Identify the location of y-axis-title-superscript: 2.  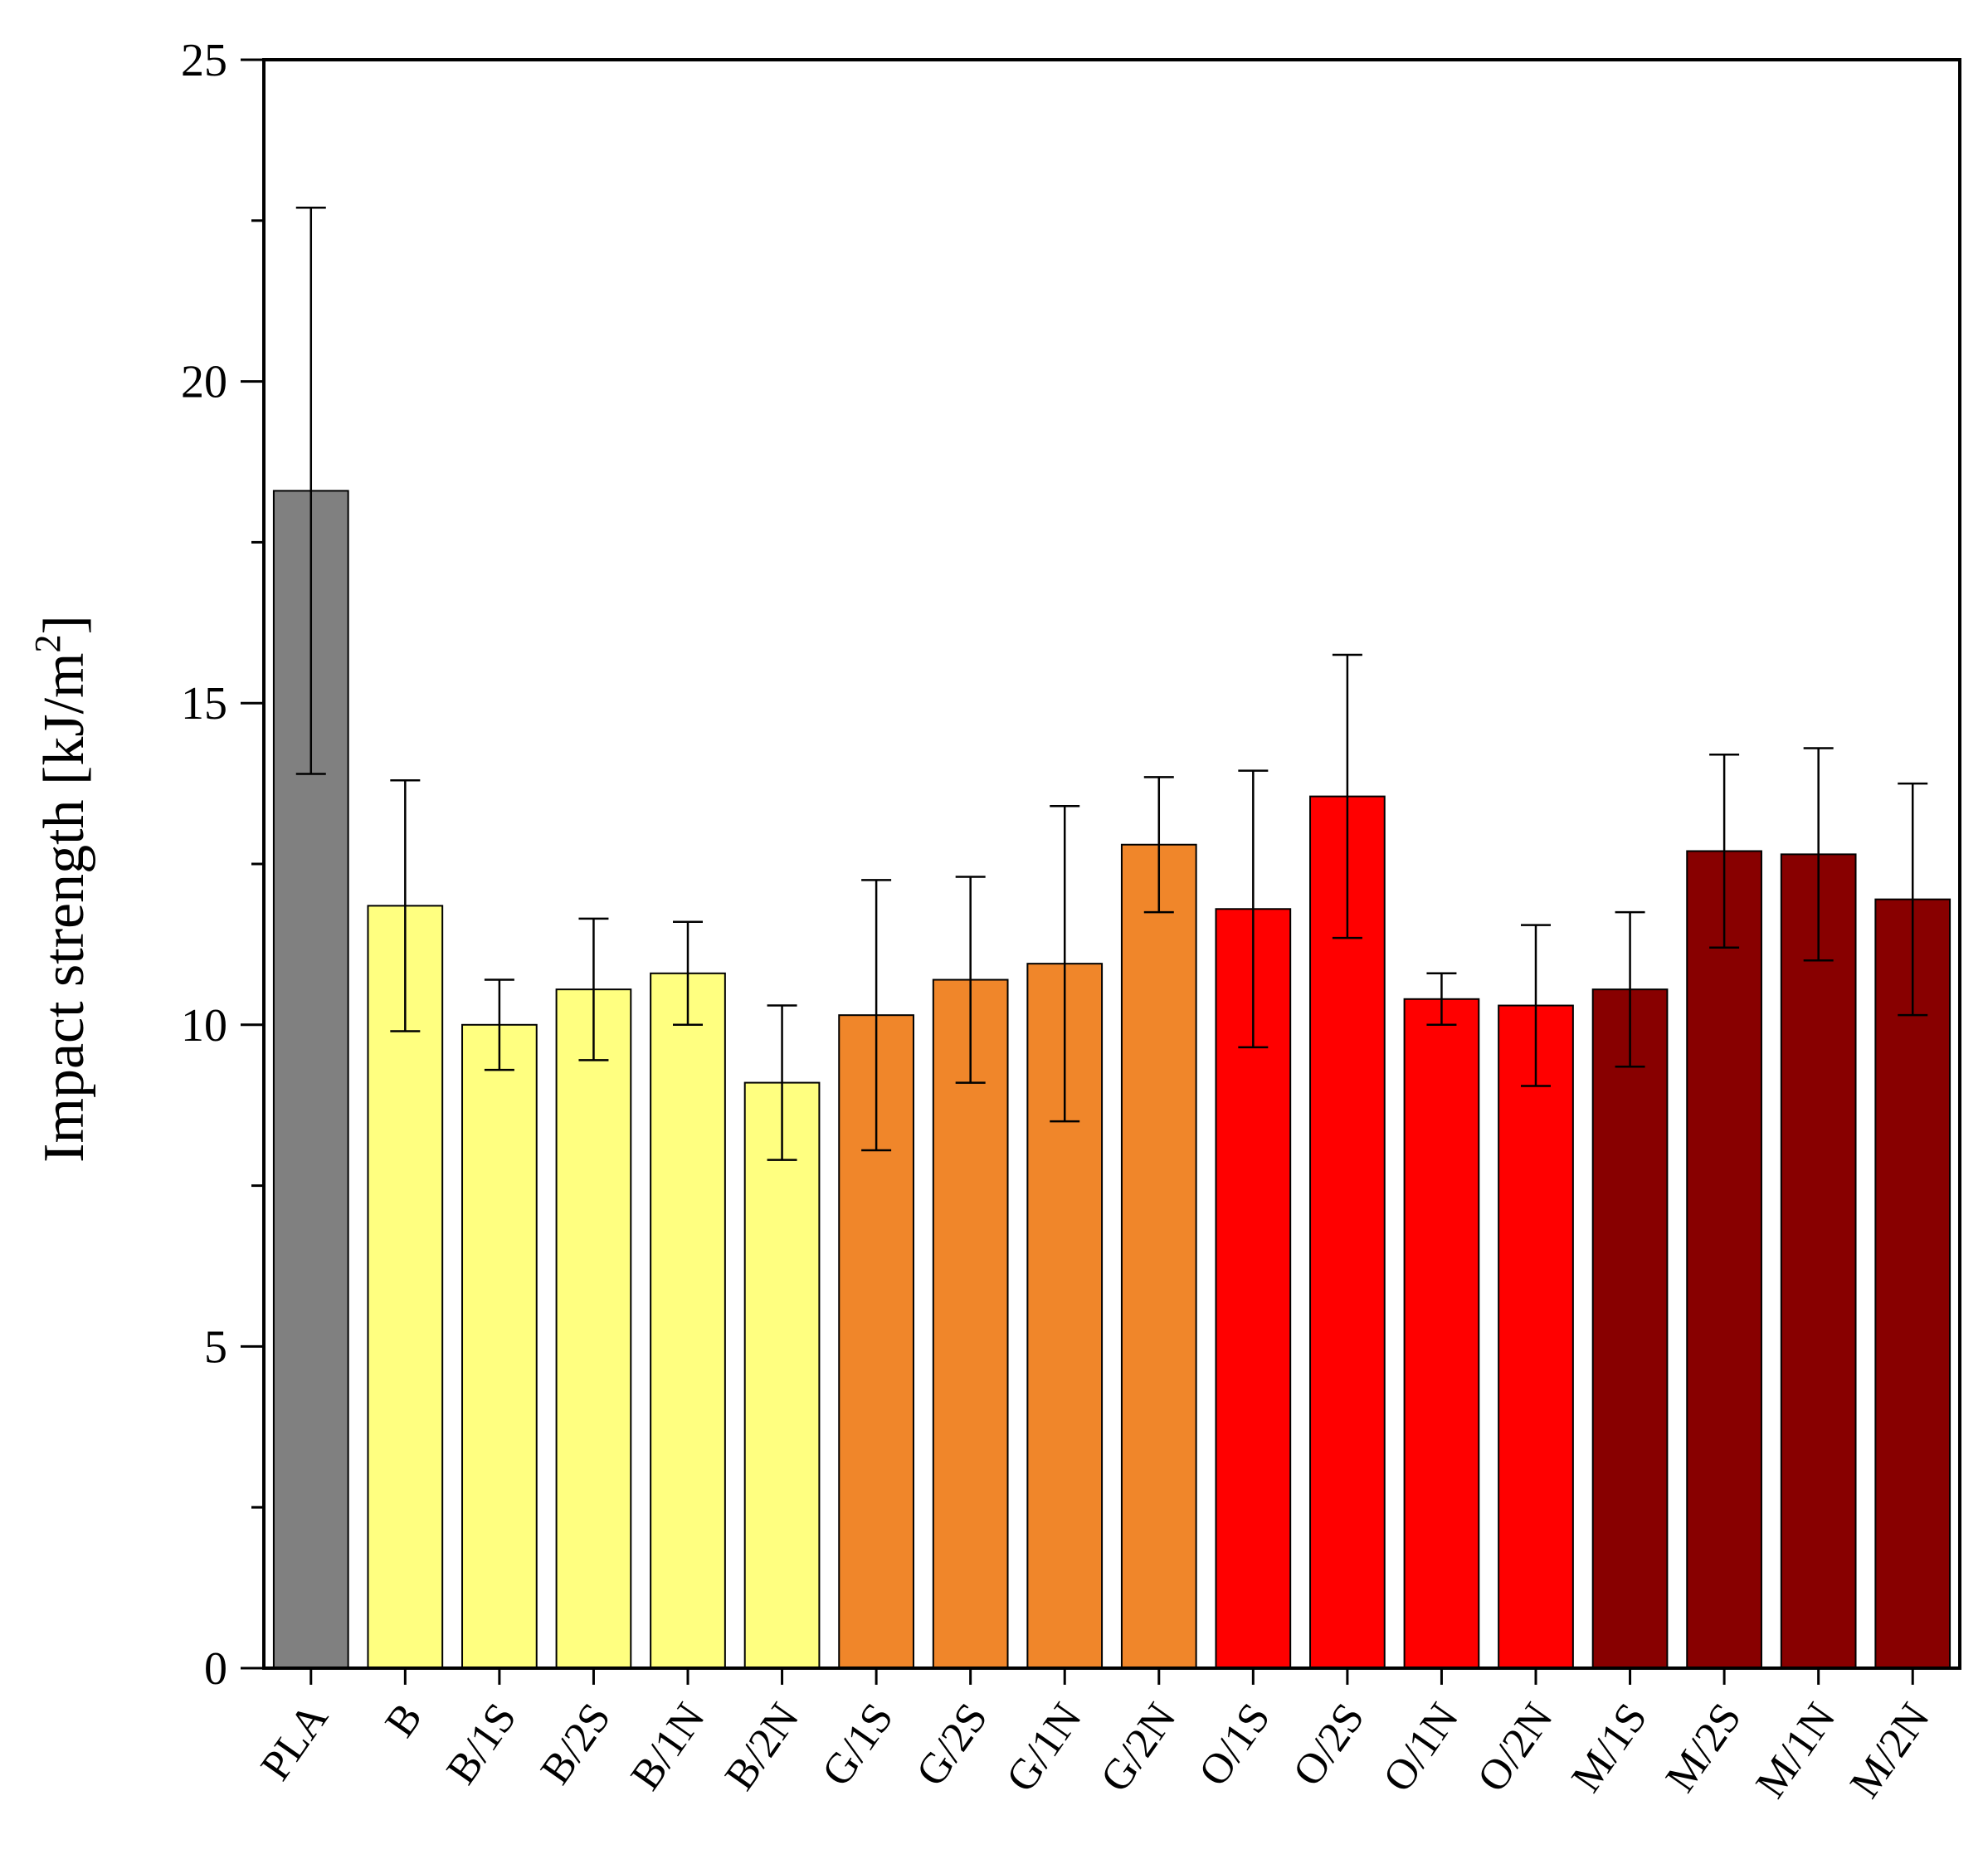
(47, 644).